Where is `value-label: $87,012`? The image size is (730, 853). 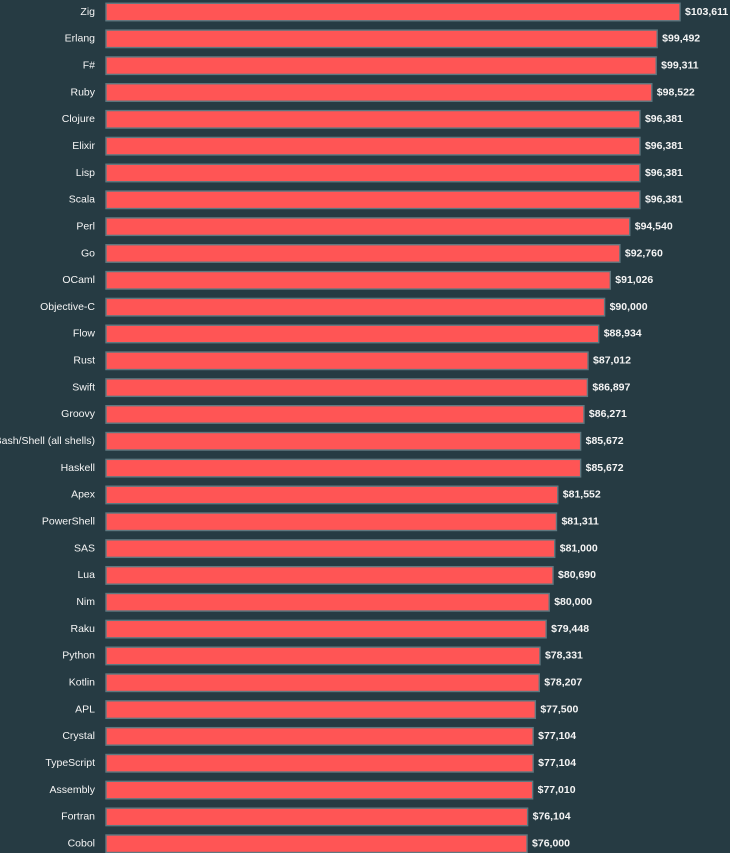
value-label: $87,012 is located at coordinates (612, 361).